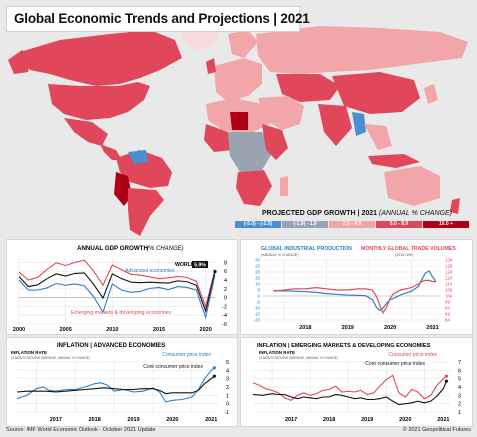 The width and height of the screenshot is (477, 437). What do you see at coordinates (376, 93) in the screenshot?
I see `region-china` at bounding box center [376, 93].